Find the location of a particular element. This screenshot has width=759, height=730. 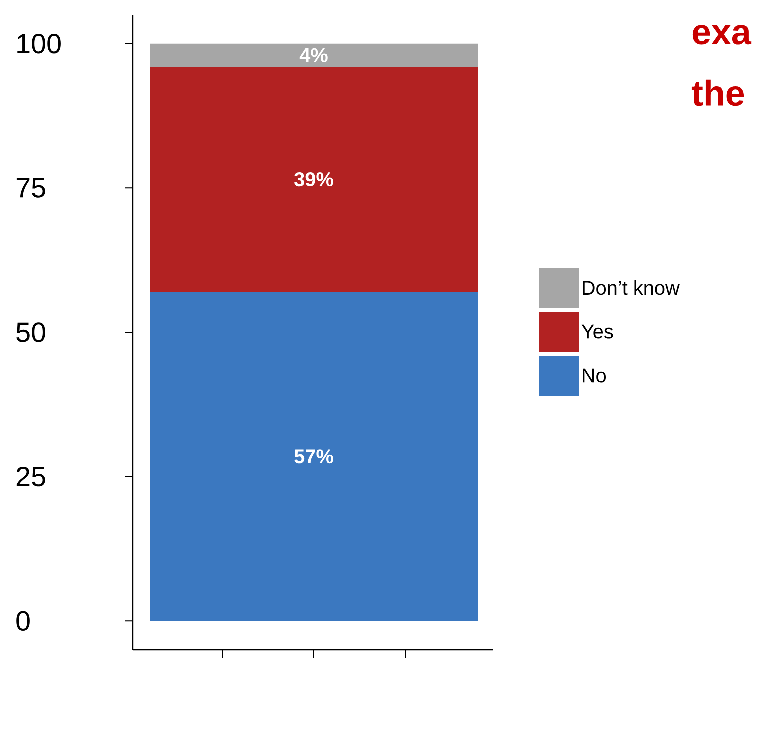

data-label: 57% is located at coordinates (314, 457).